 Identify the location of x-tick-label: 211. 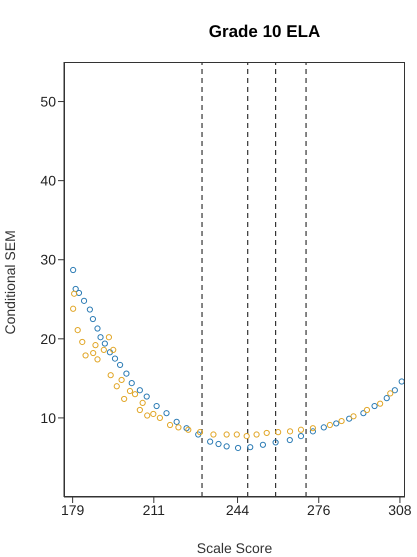
(154, 510).